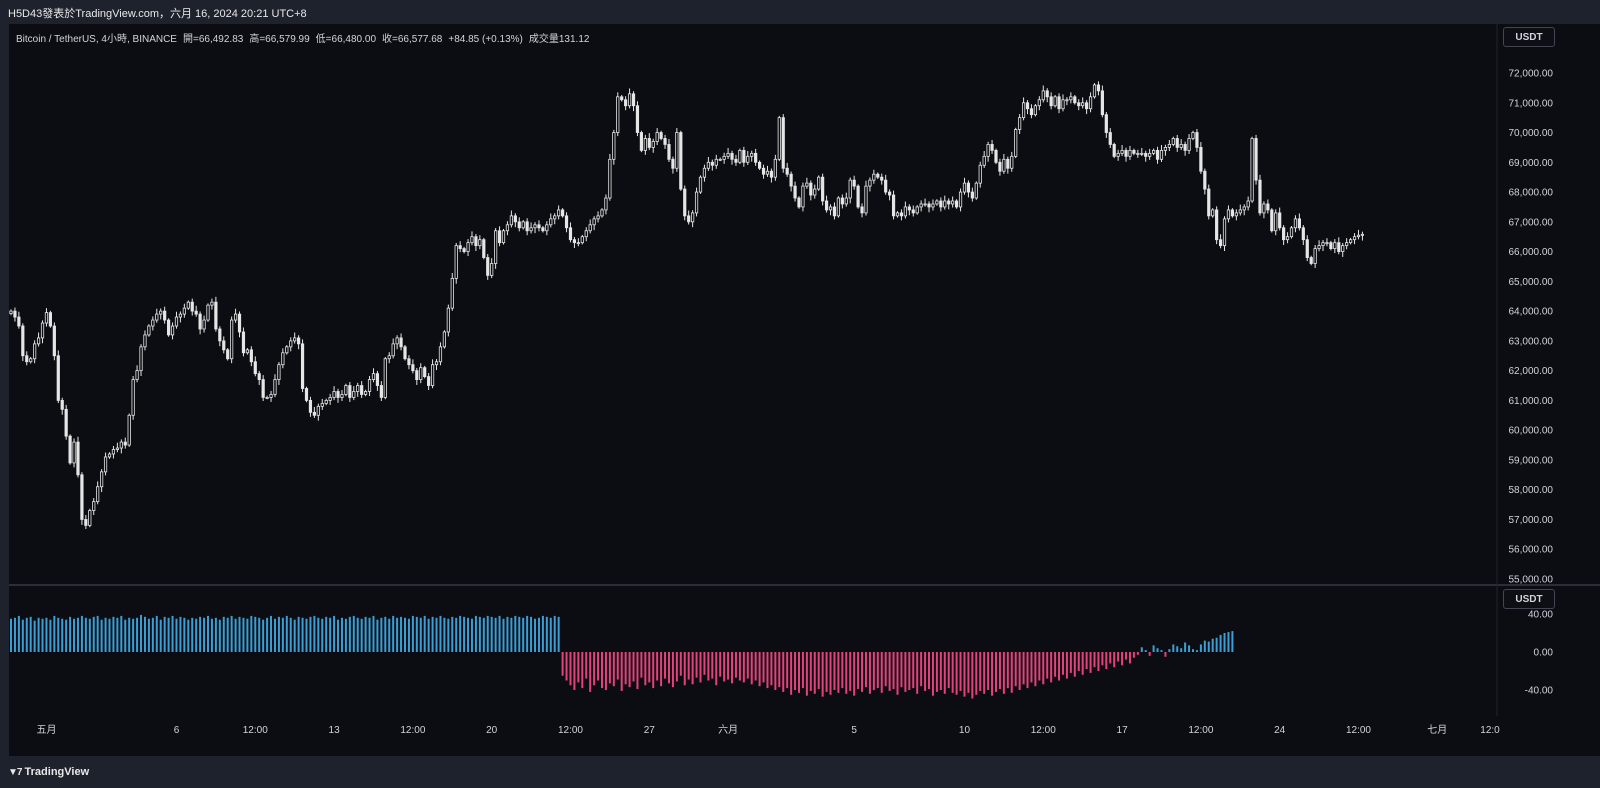  Describe the element at coordinates (1529, 599) in the screenshot. I see `indicator-currency-button: USDT` at that location.